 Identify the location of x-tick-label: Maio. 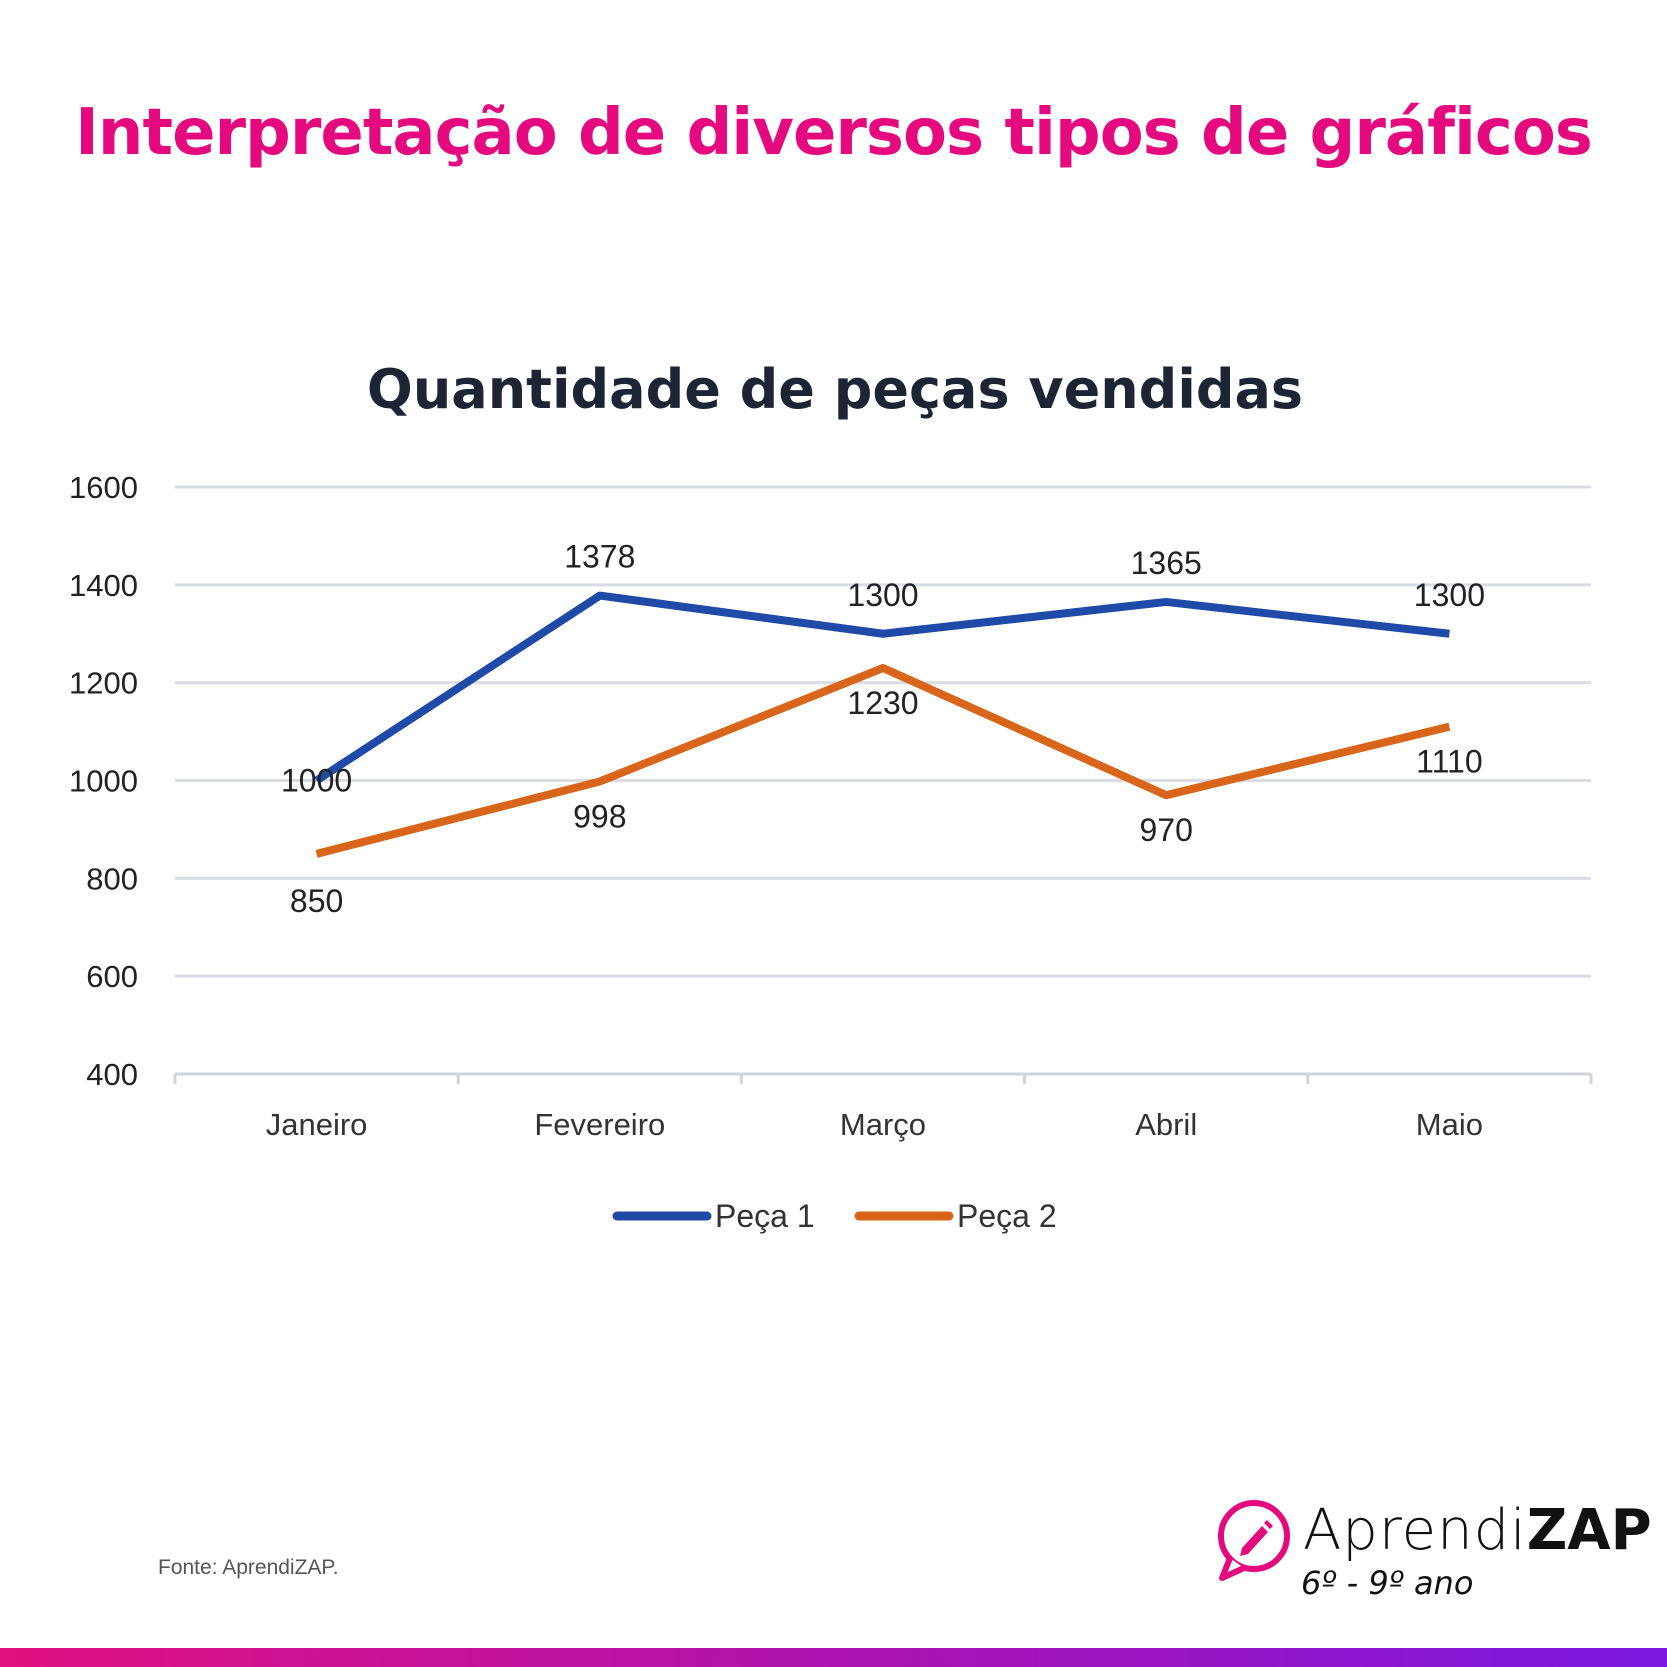
(1449, 1124).